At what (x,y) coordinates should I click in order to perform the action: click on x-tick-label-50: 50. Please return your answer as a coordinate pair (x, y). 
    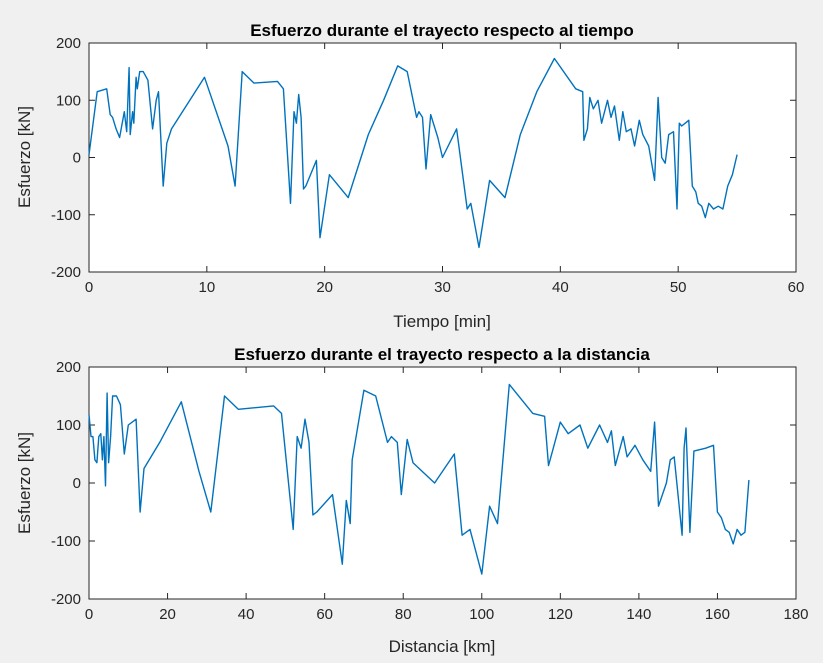
    Looking at the image, I should click on (678, 287).